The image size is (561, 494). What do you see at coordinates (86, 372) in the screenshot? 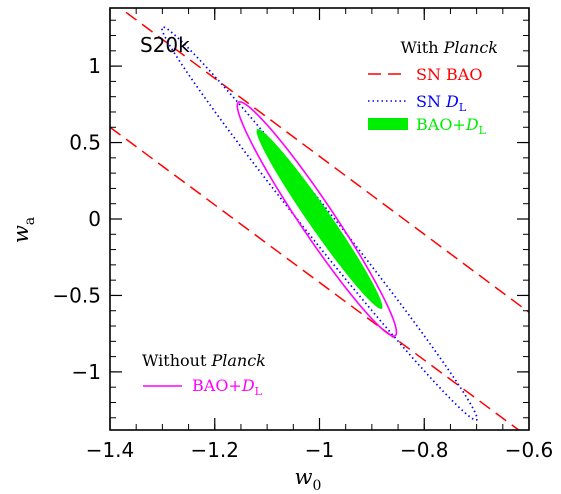
I see `y-tick-label: −1` at bounding box center [86, 372].